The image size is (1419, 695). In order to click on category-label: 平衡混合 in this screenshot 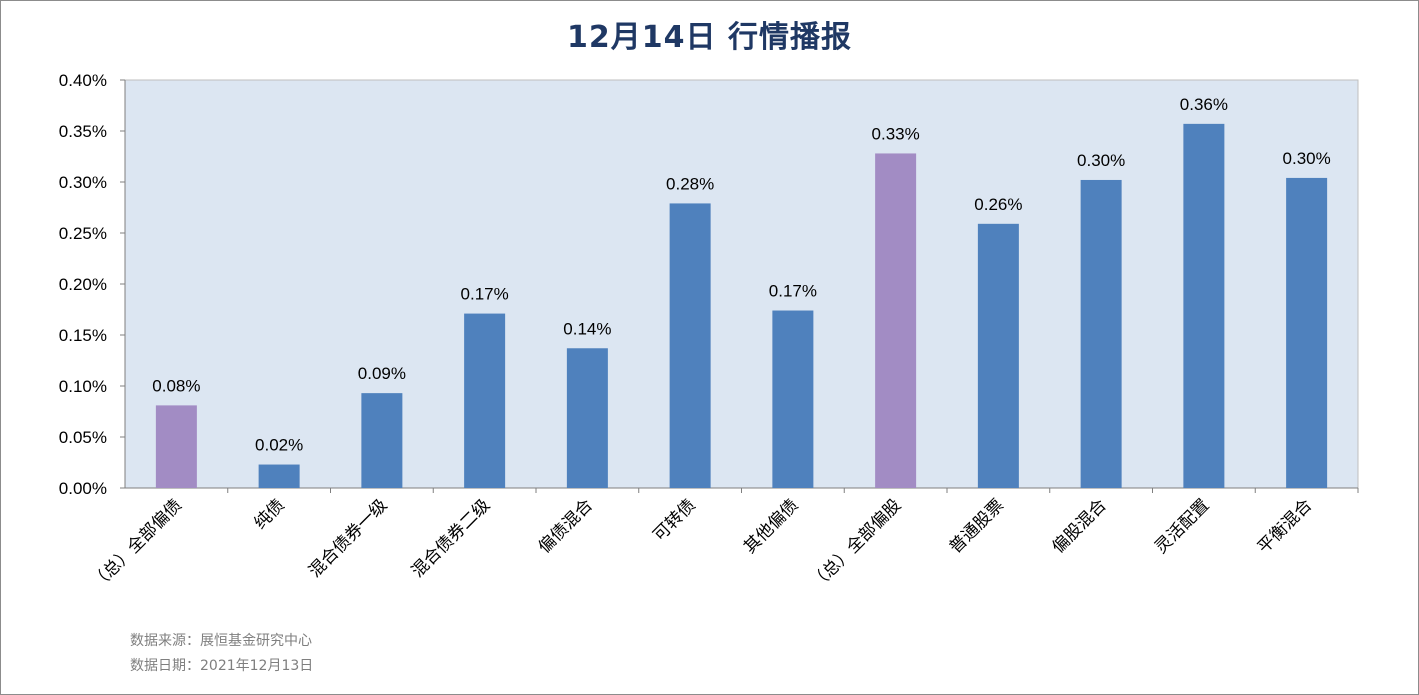, I will do `click(1285, 526)`.